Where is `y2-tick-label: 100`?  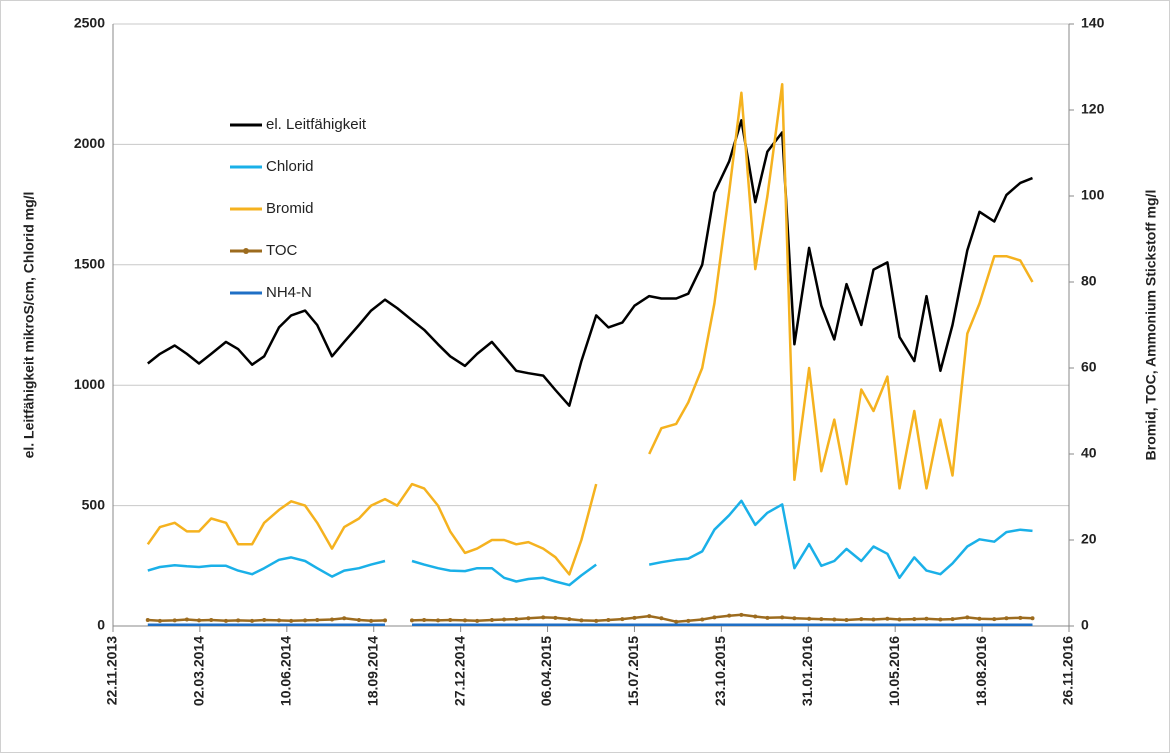 y2-tick-label: 100 is located at coordinates (1093, 195).